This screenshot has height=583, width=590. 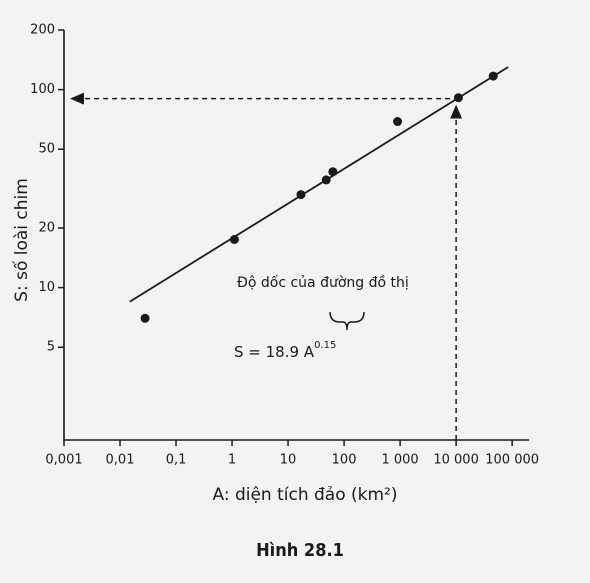 What do you see at coordinates (274, 352) in the screenshot?
I see `equation-text: S = 18.9 A` at bounding box center [274, 352].